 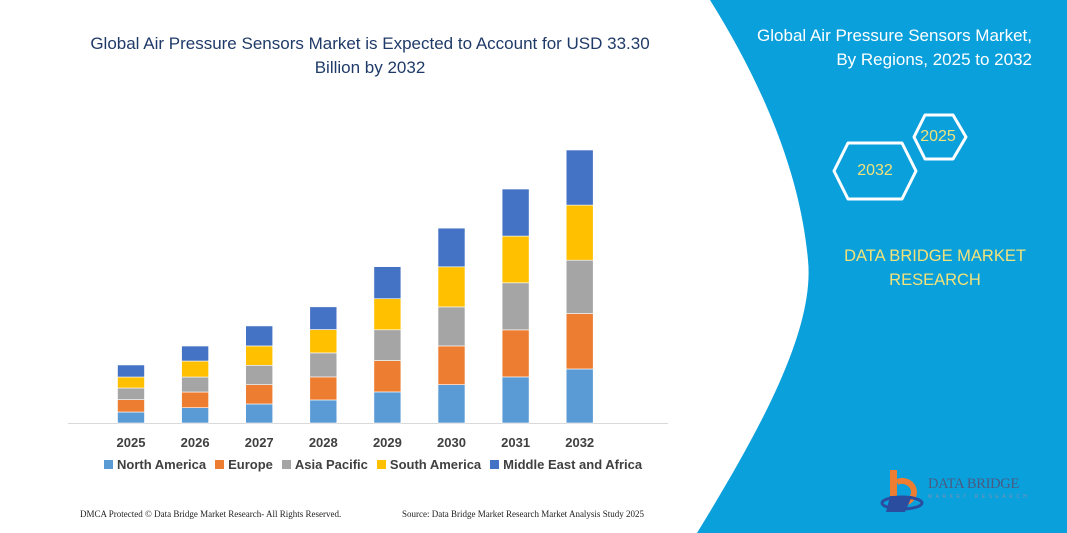 What do you see at coordinates (435, 464) in the screenshot?
I see `legend-label: South America` at bounding box center [435, 464].